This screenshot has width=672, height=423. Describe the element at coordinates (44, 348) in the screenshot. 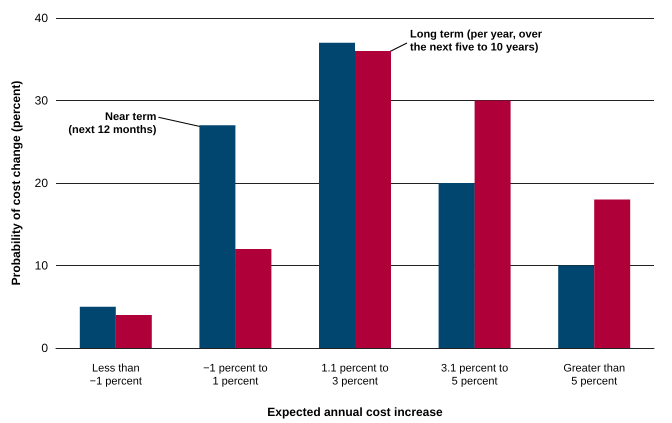

I see `y-tick-label: 0` at that location.